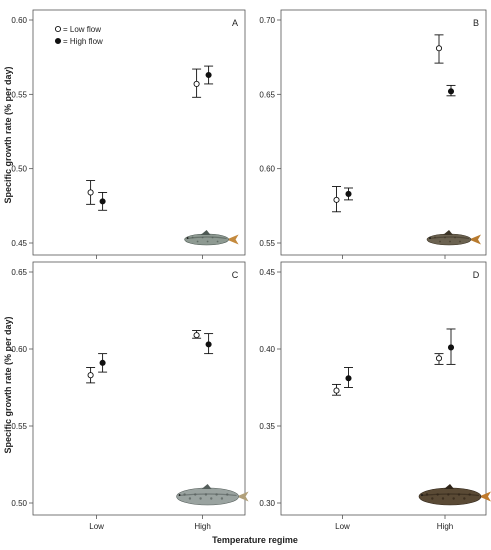  I want to click on y-axis-title-top: Specific growth rate (% per day), so click(8, 134).